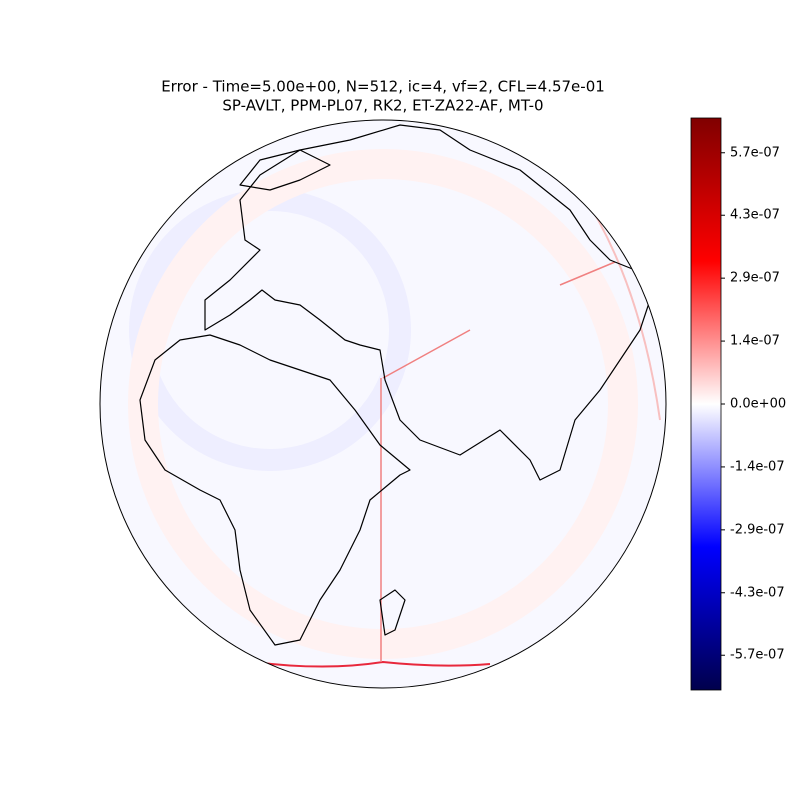 The width and height of the screenshot is (800, 800). I want to click on colorbar-tick-label: 4.3e-07, so click(755, 215).